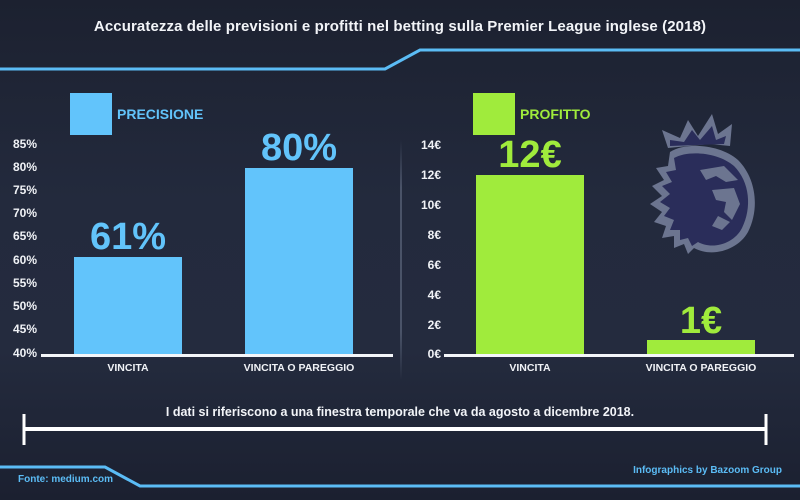  What do you see at coordinates (434, 295) in the screenshot?
I see `y-tick: 4€` at bounding box center [434, 295].